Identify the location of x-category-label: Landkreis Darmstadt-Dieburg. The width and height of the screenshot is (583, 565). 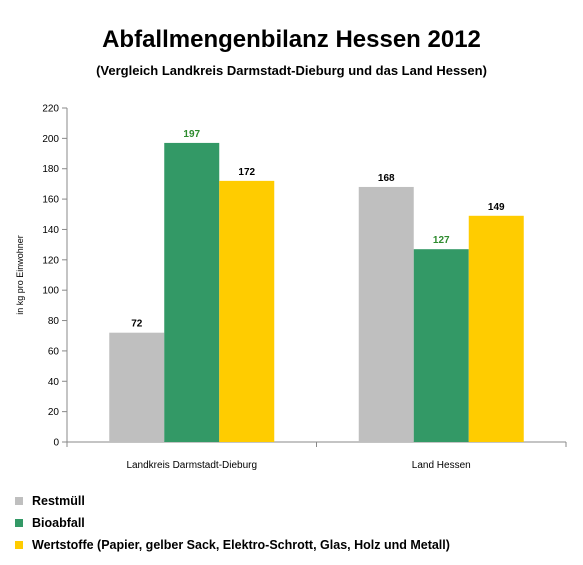
(191, 465).